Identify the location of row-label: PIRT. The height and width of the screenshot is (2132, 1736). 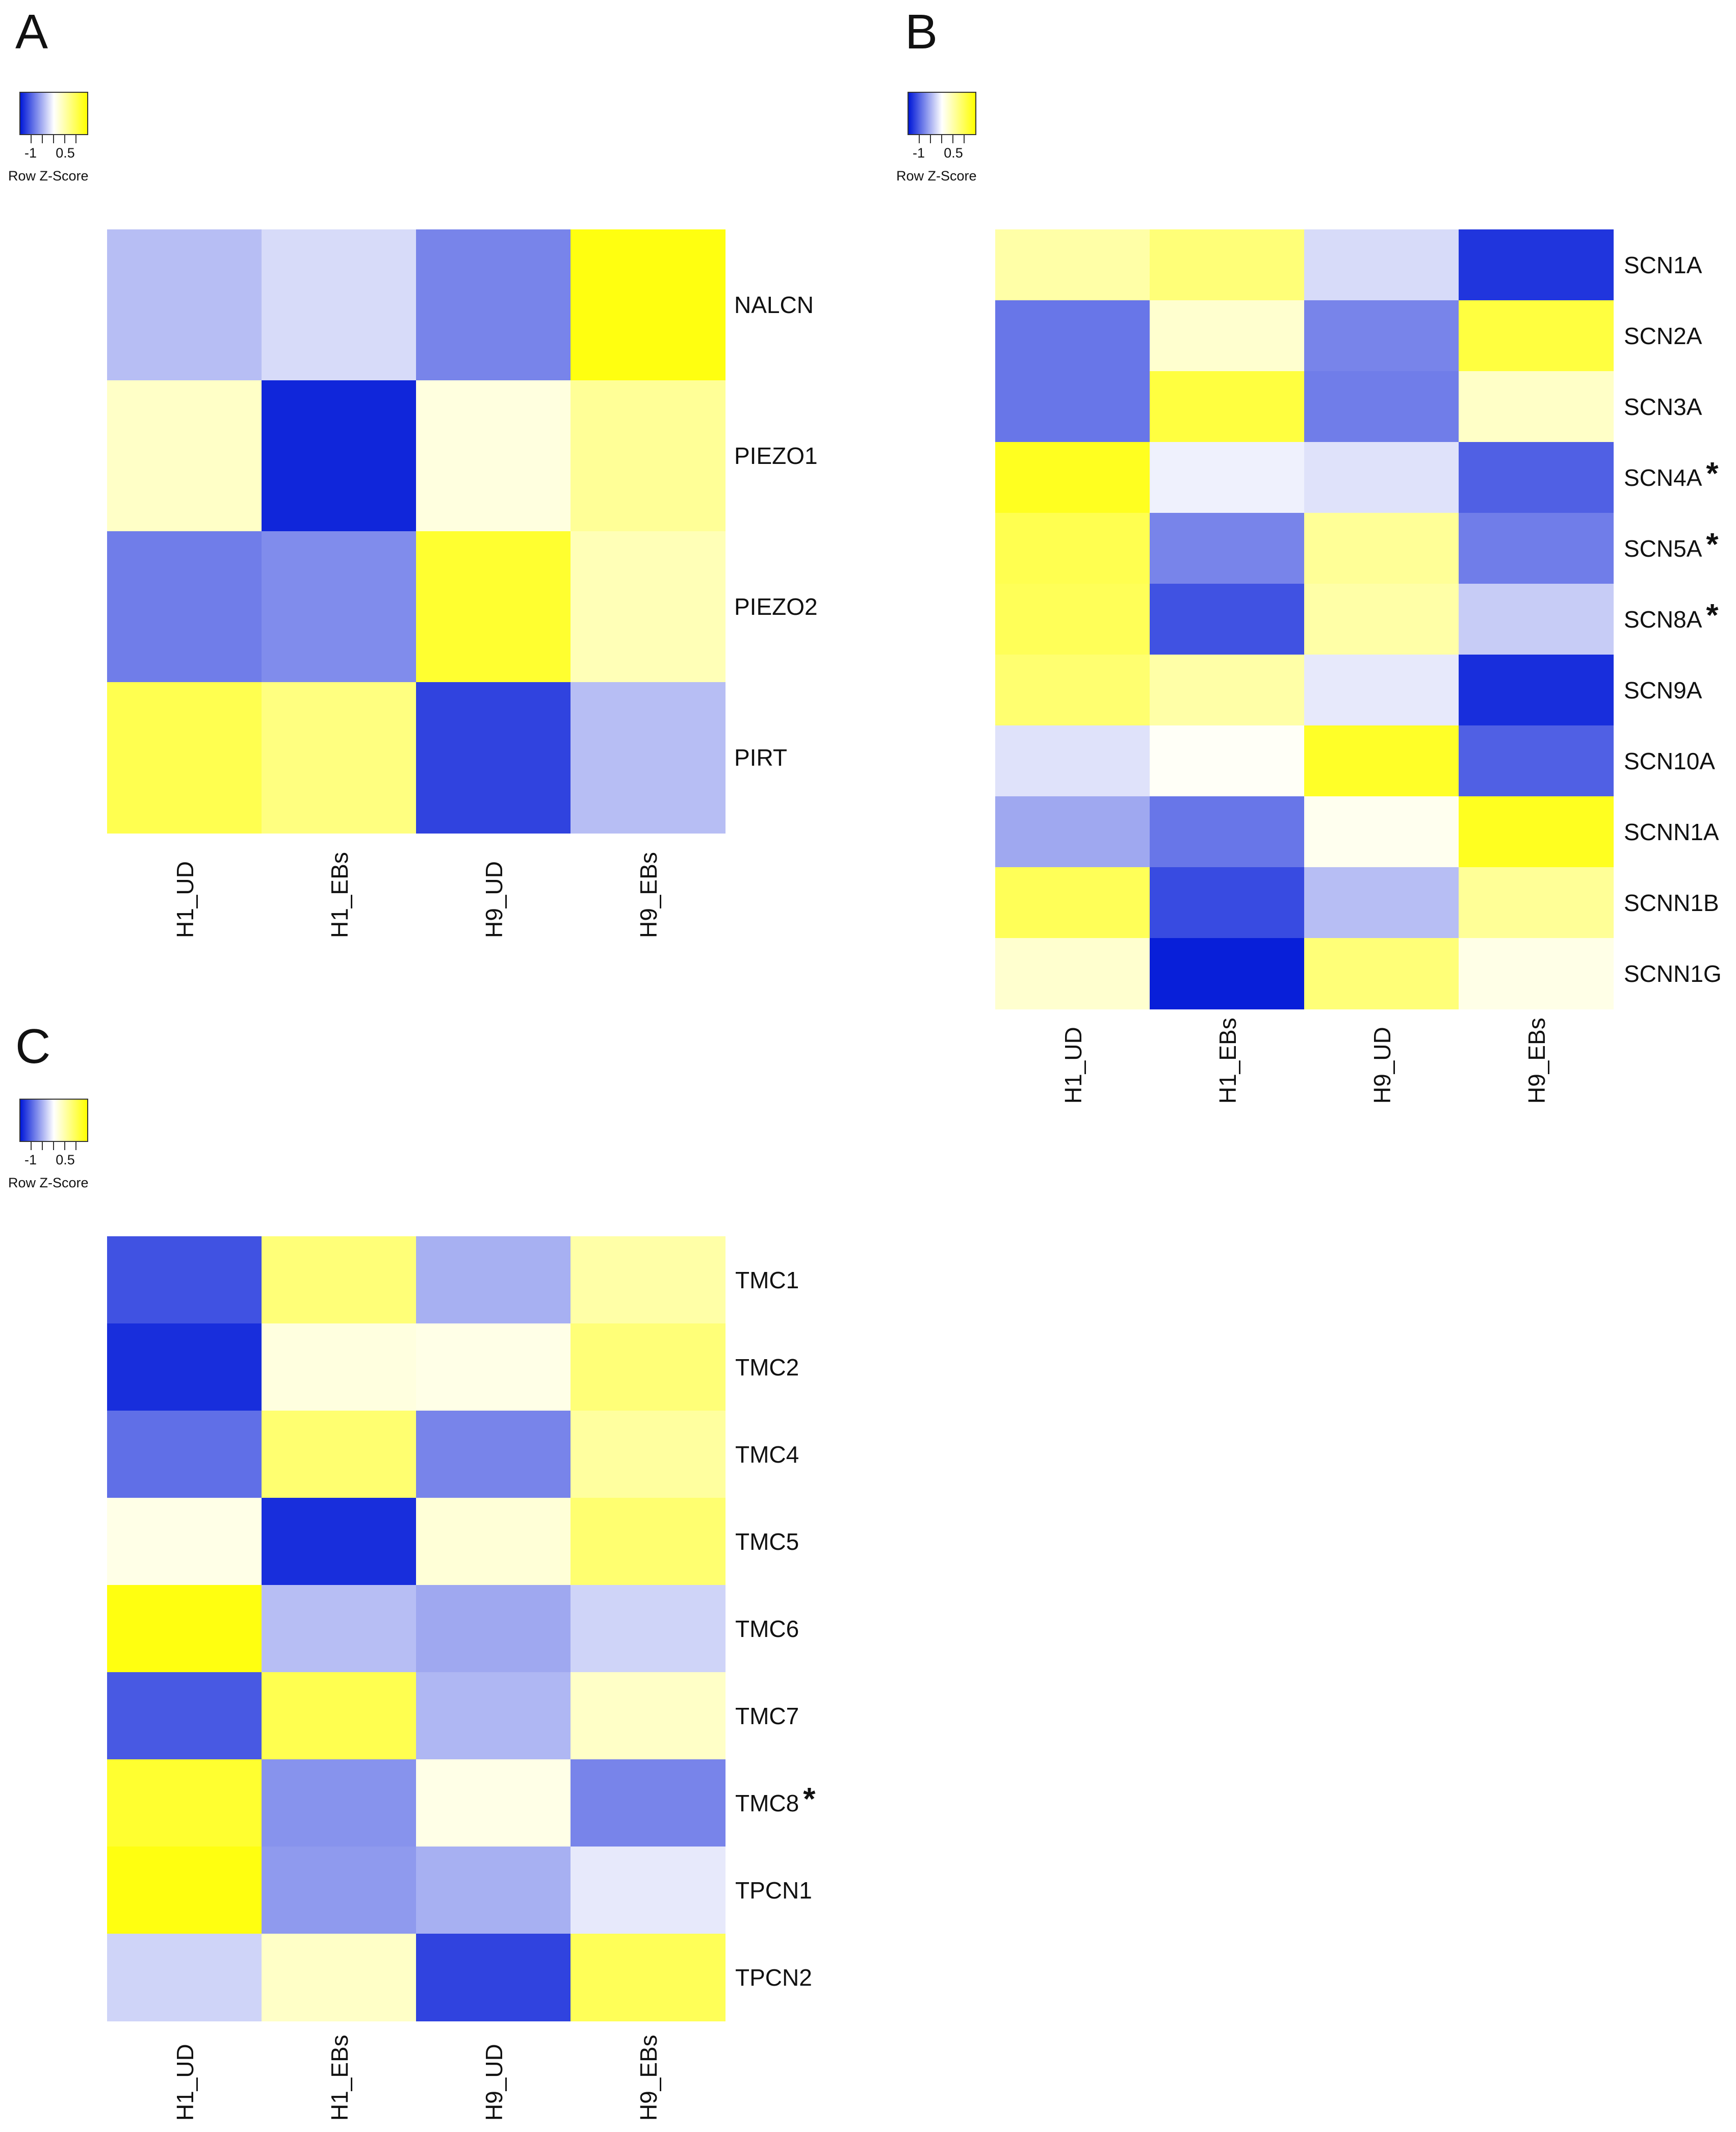
(761, 757).